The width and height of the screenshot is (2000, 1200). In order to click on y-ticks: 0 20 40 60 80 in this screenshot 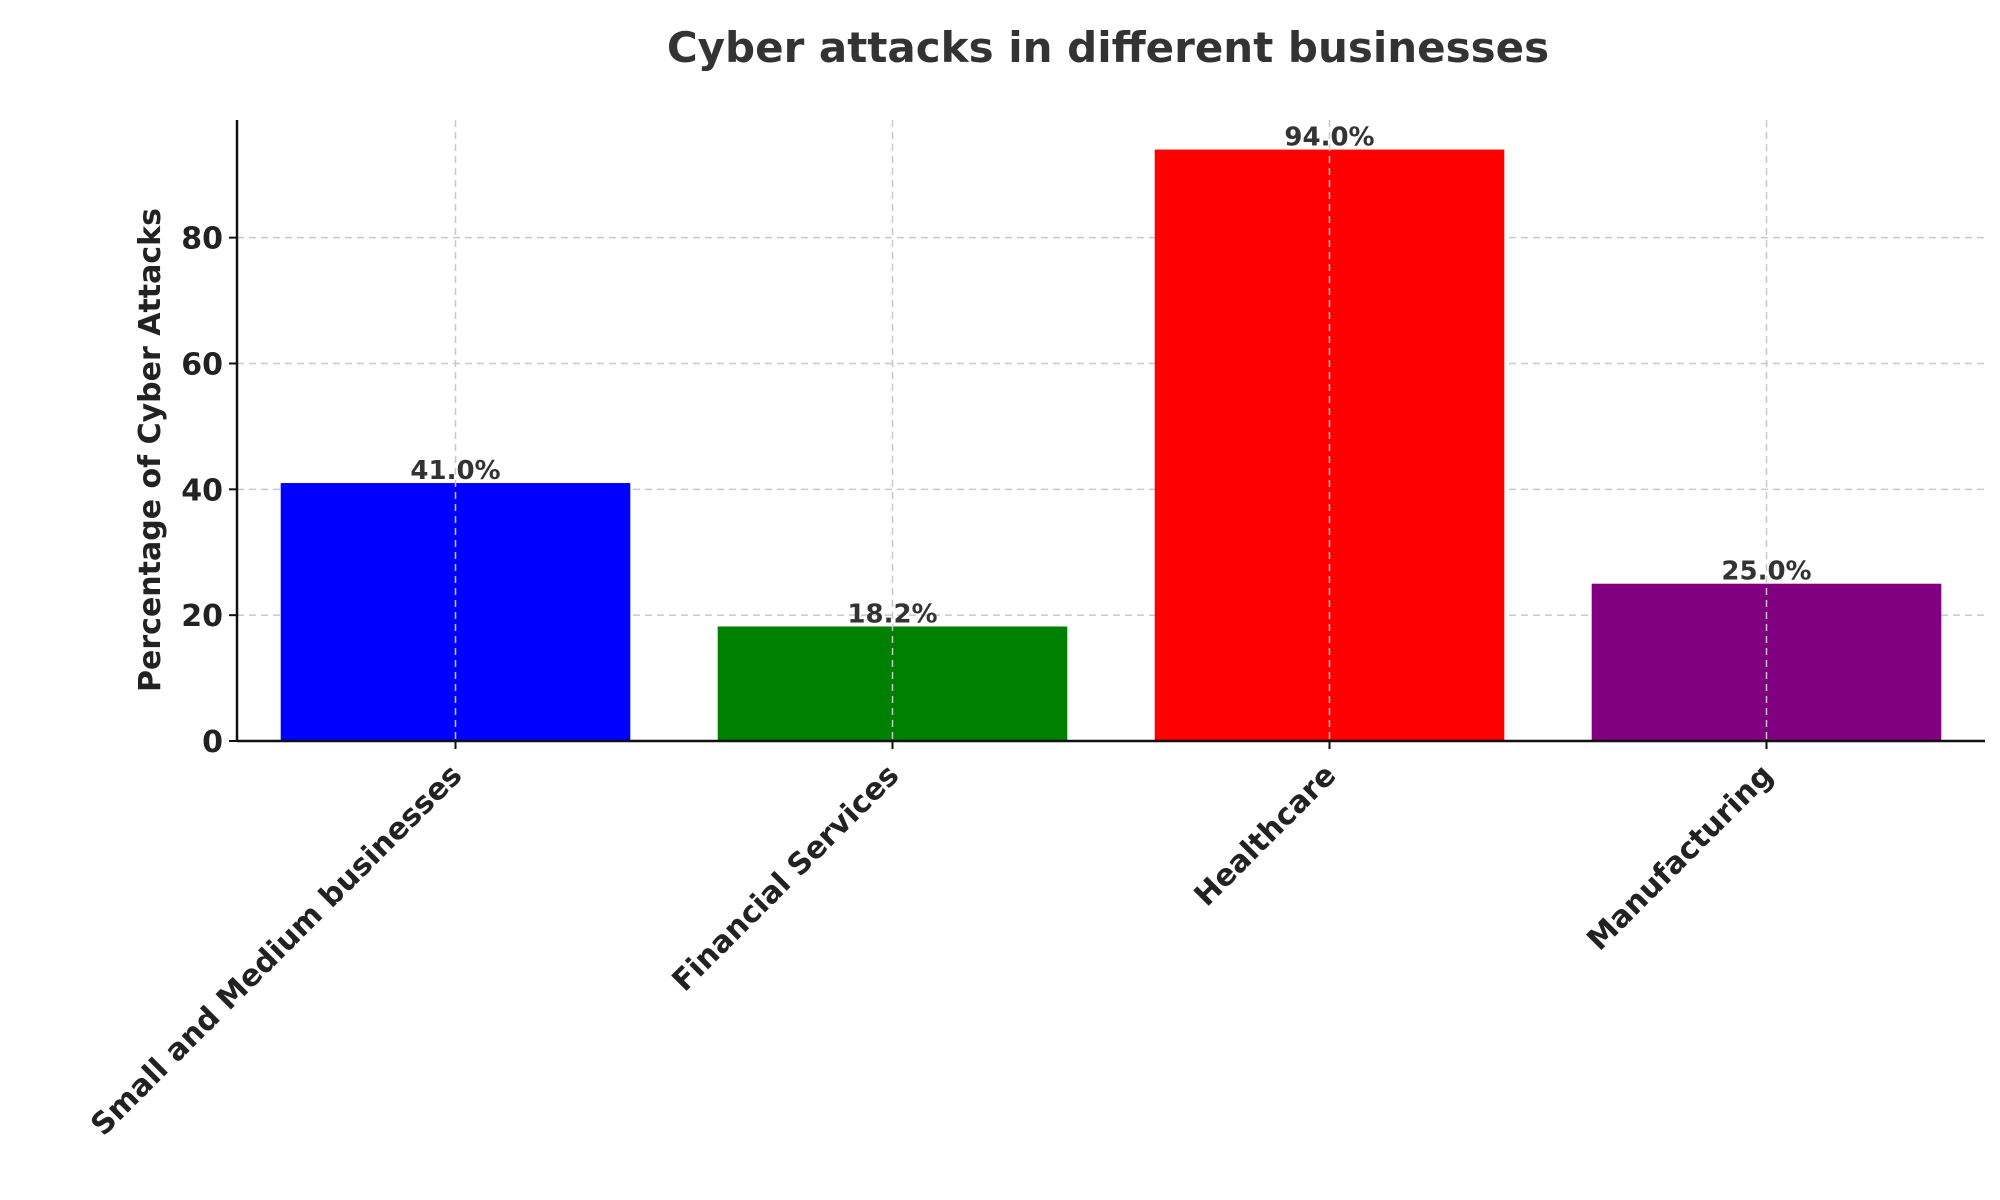, I will do `click(209, 491)`.